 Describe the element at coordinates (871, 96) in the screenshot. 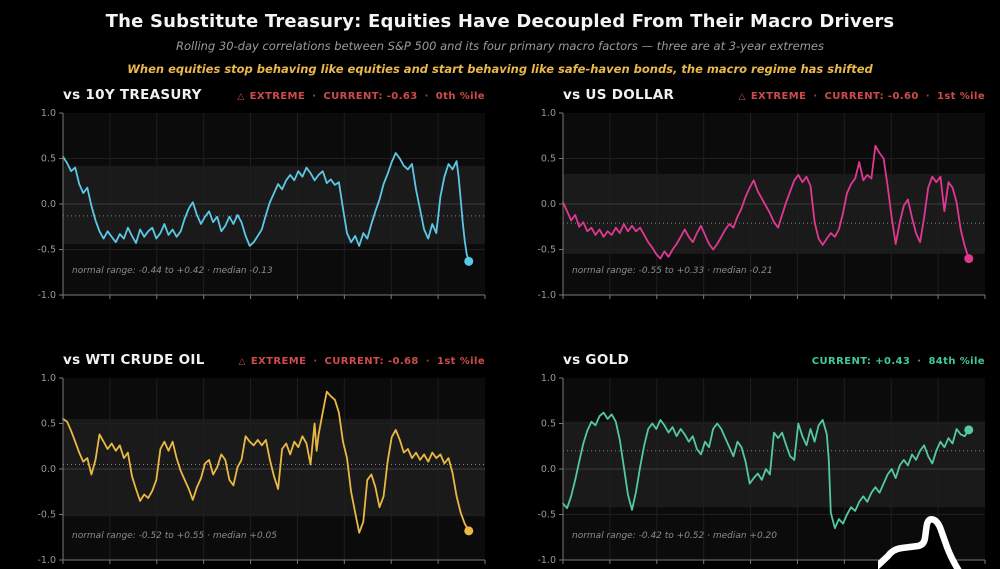

I see `status-current: CURRENT: -0.60` at that location.